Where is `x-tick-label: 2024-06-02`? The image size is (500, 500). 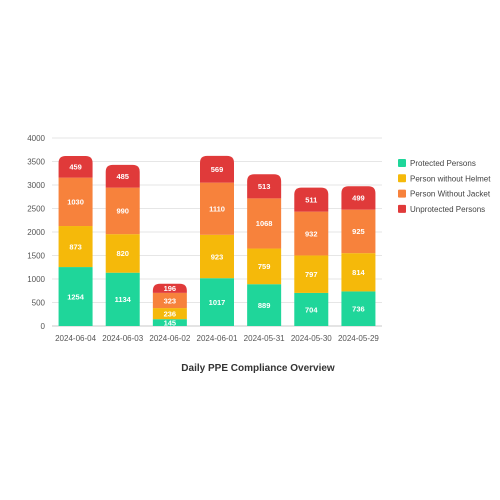
x-tick-label: 2024-06-02 is located at coordinates (169, 338).